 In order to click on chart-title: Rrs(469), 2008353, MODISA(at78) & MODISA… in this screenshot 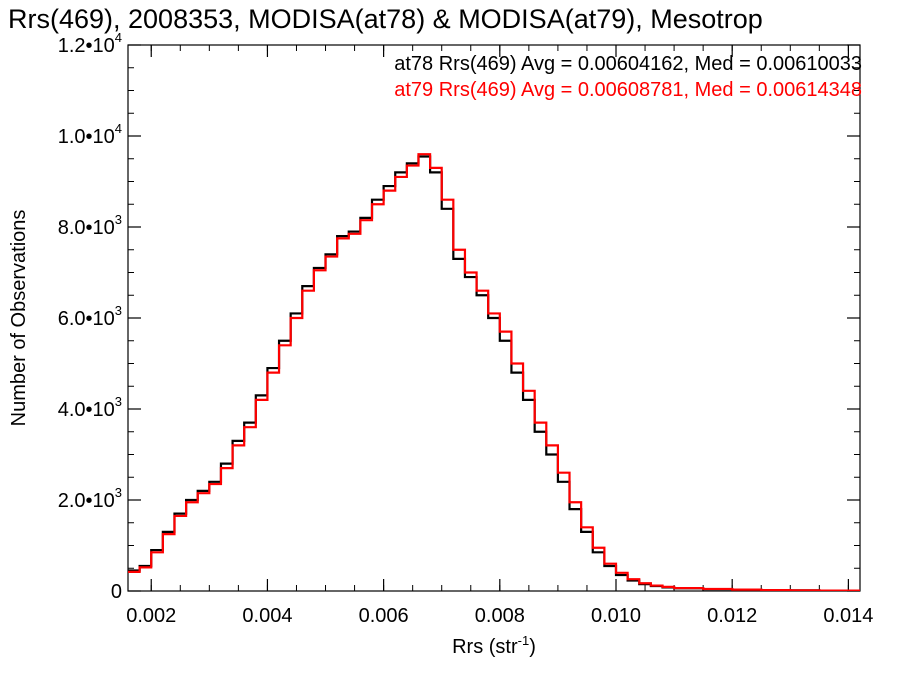, I will do `click(385, 19)`.